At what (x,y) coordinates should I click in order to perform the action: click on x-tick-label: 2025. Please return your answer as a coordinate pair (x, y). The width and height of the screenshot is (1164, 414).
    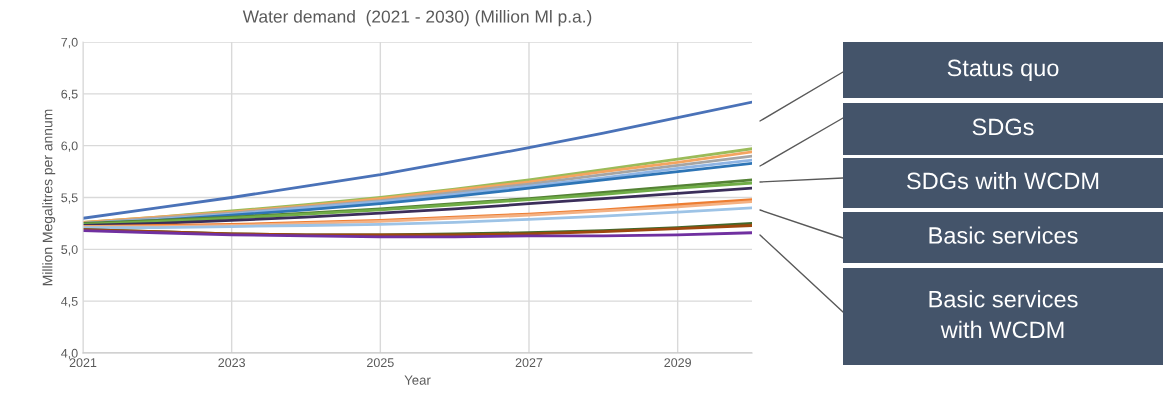
    Looking at the image, I should click on (380, 363).